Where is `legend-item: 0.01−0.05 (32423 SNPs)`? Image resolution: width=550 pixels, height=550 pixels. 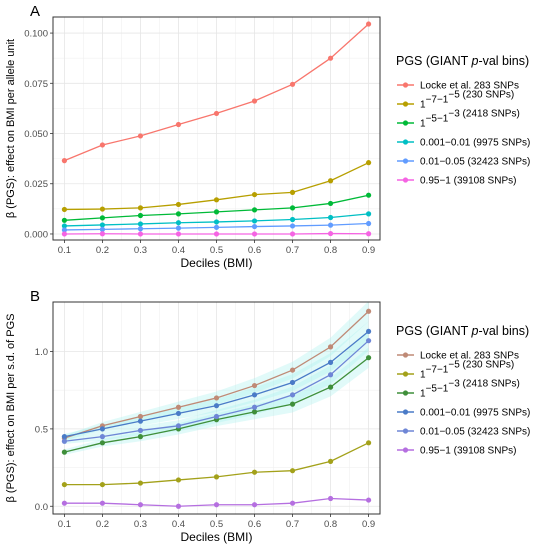 legend-item: 0.01−0.05 (32423 SNPs) is located at coordinates (463, 162).